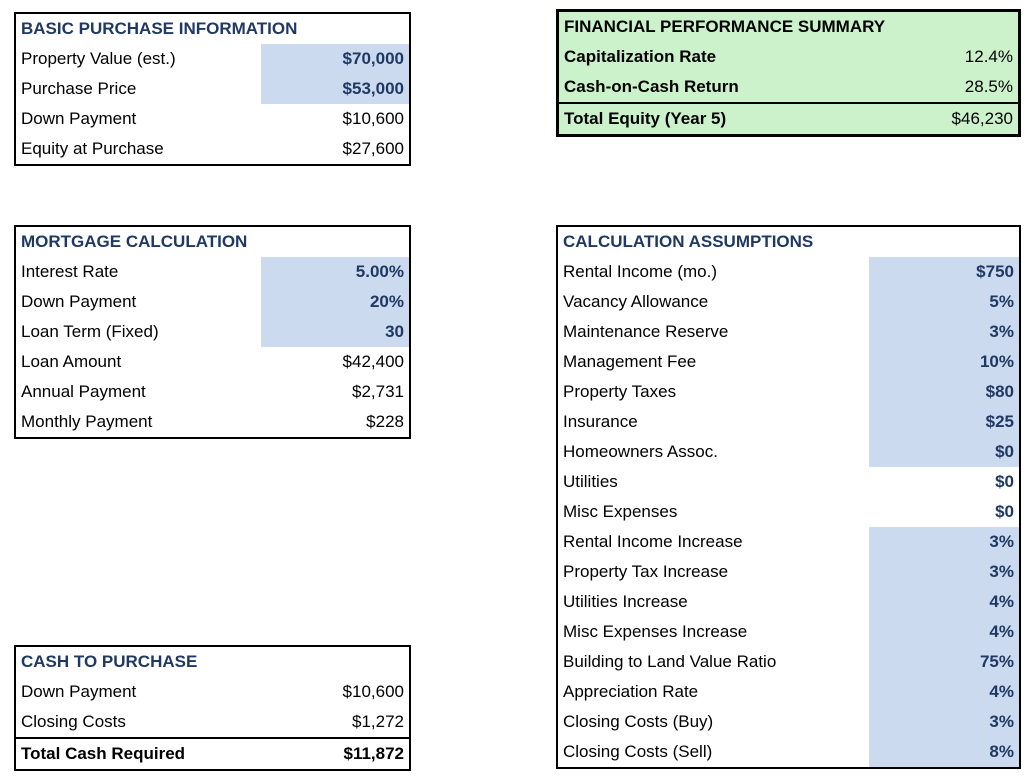 The height and width of the screenshot is (780, 1034). I want to click on input-cell: 5.00%, so click(335, 272).